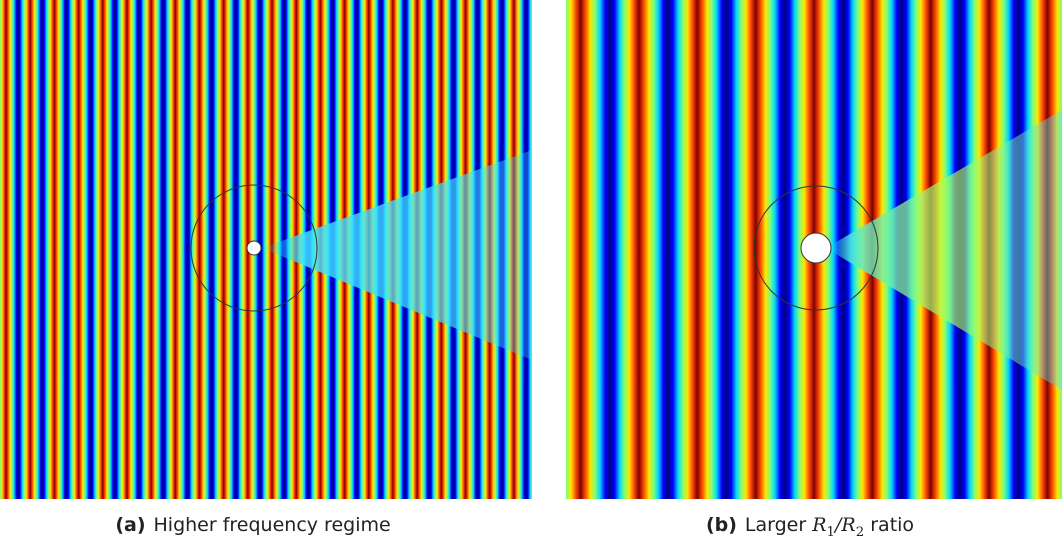 Image resolution: width=1062 pixels, height=551 pixels. Describe the element at coordinates (944, 250) in the screenshot. I see `shadow-zone-b` at that location.